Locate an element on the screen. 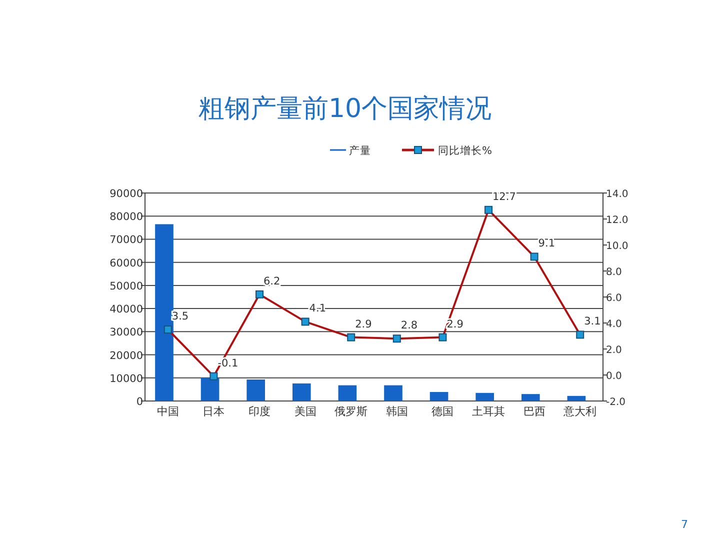 The height and width of the screenshot is (540, 720). y-tick-label: 90000 is located at coordinates (126, 194).